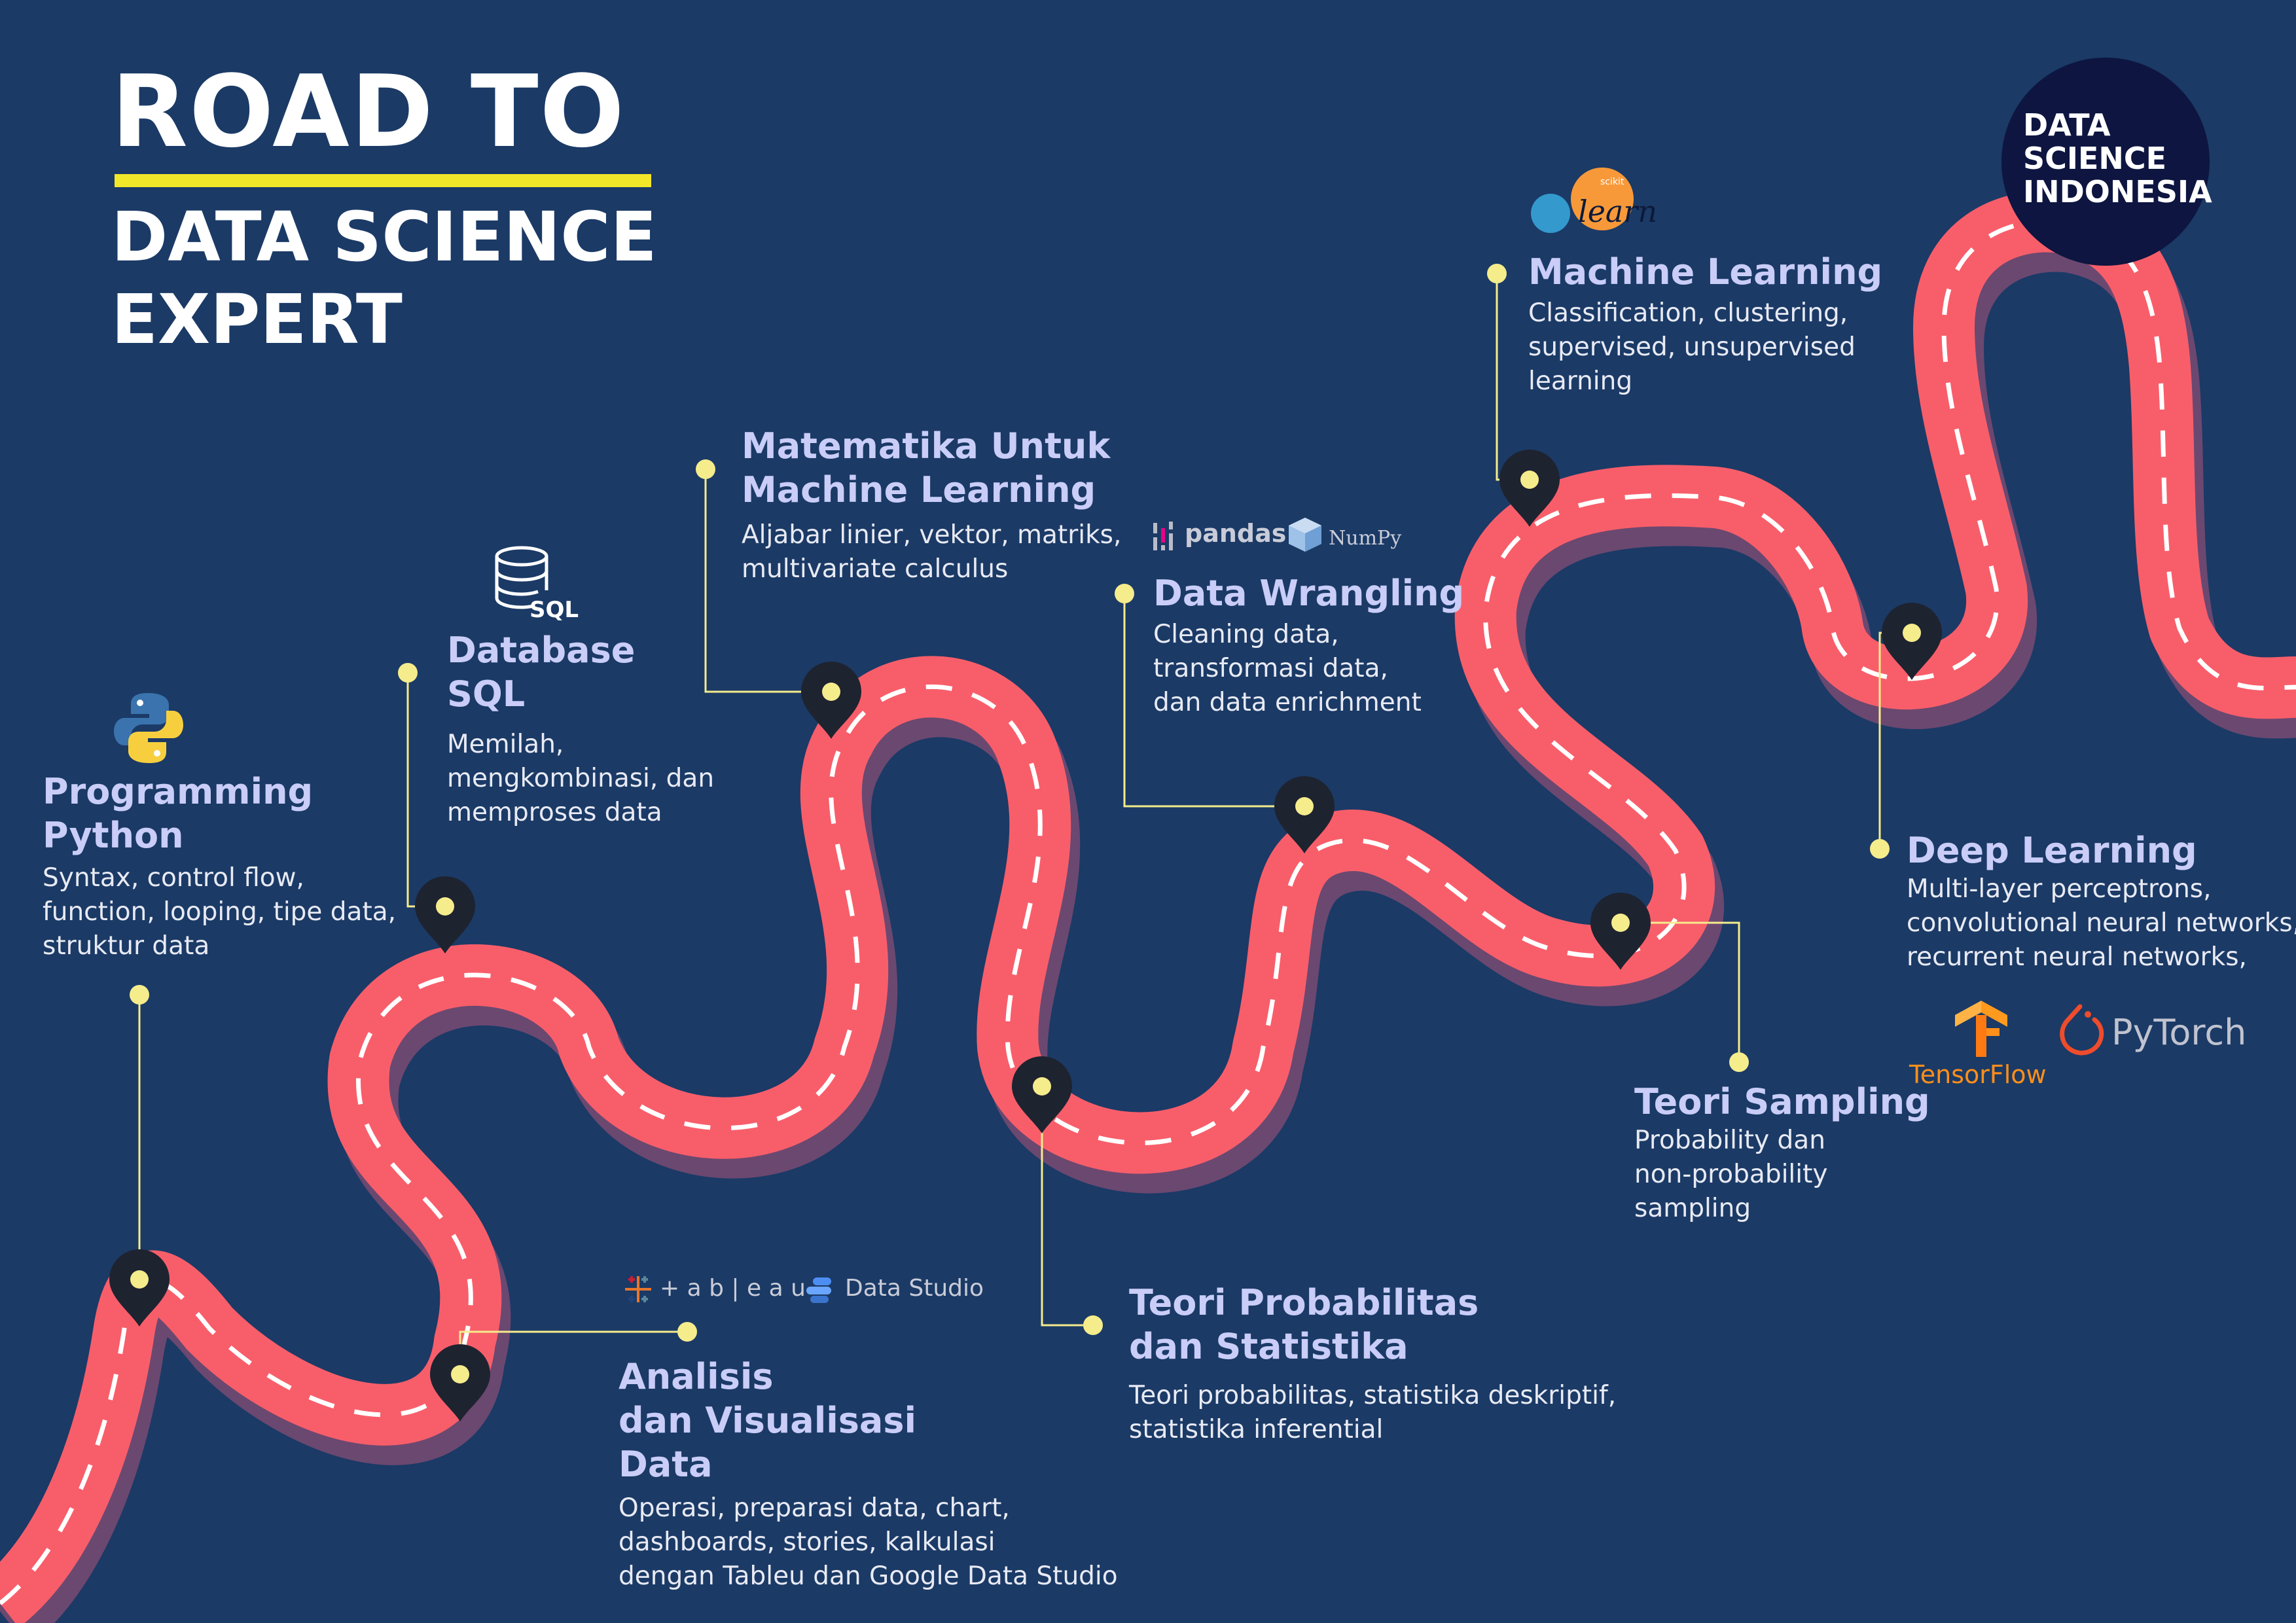  I want to click on milestone-wrangling-heading-1: Data Wrangling, so click(1309, 593).